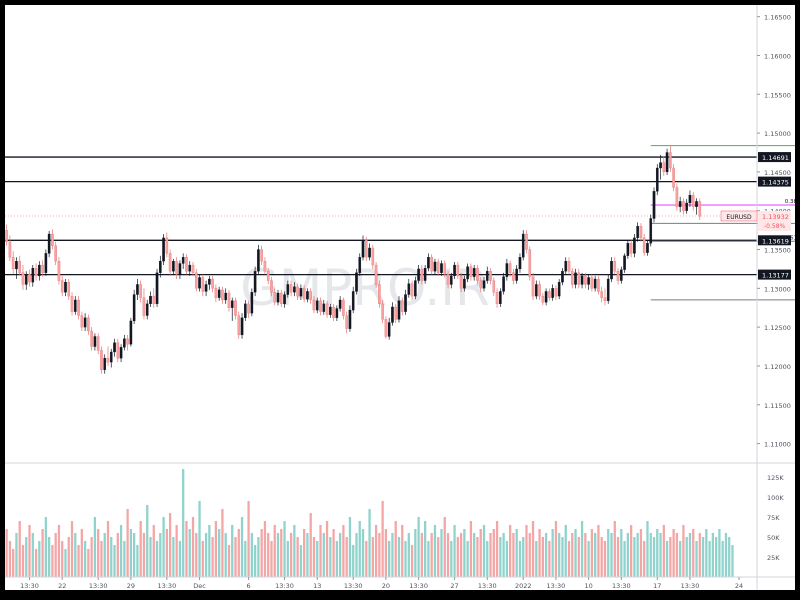 The height and width of the screenshot is (600, 800). I want to click on level-price-badge, so click(774, 240).